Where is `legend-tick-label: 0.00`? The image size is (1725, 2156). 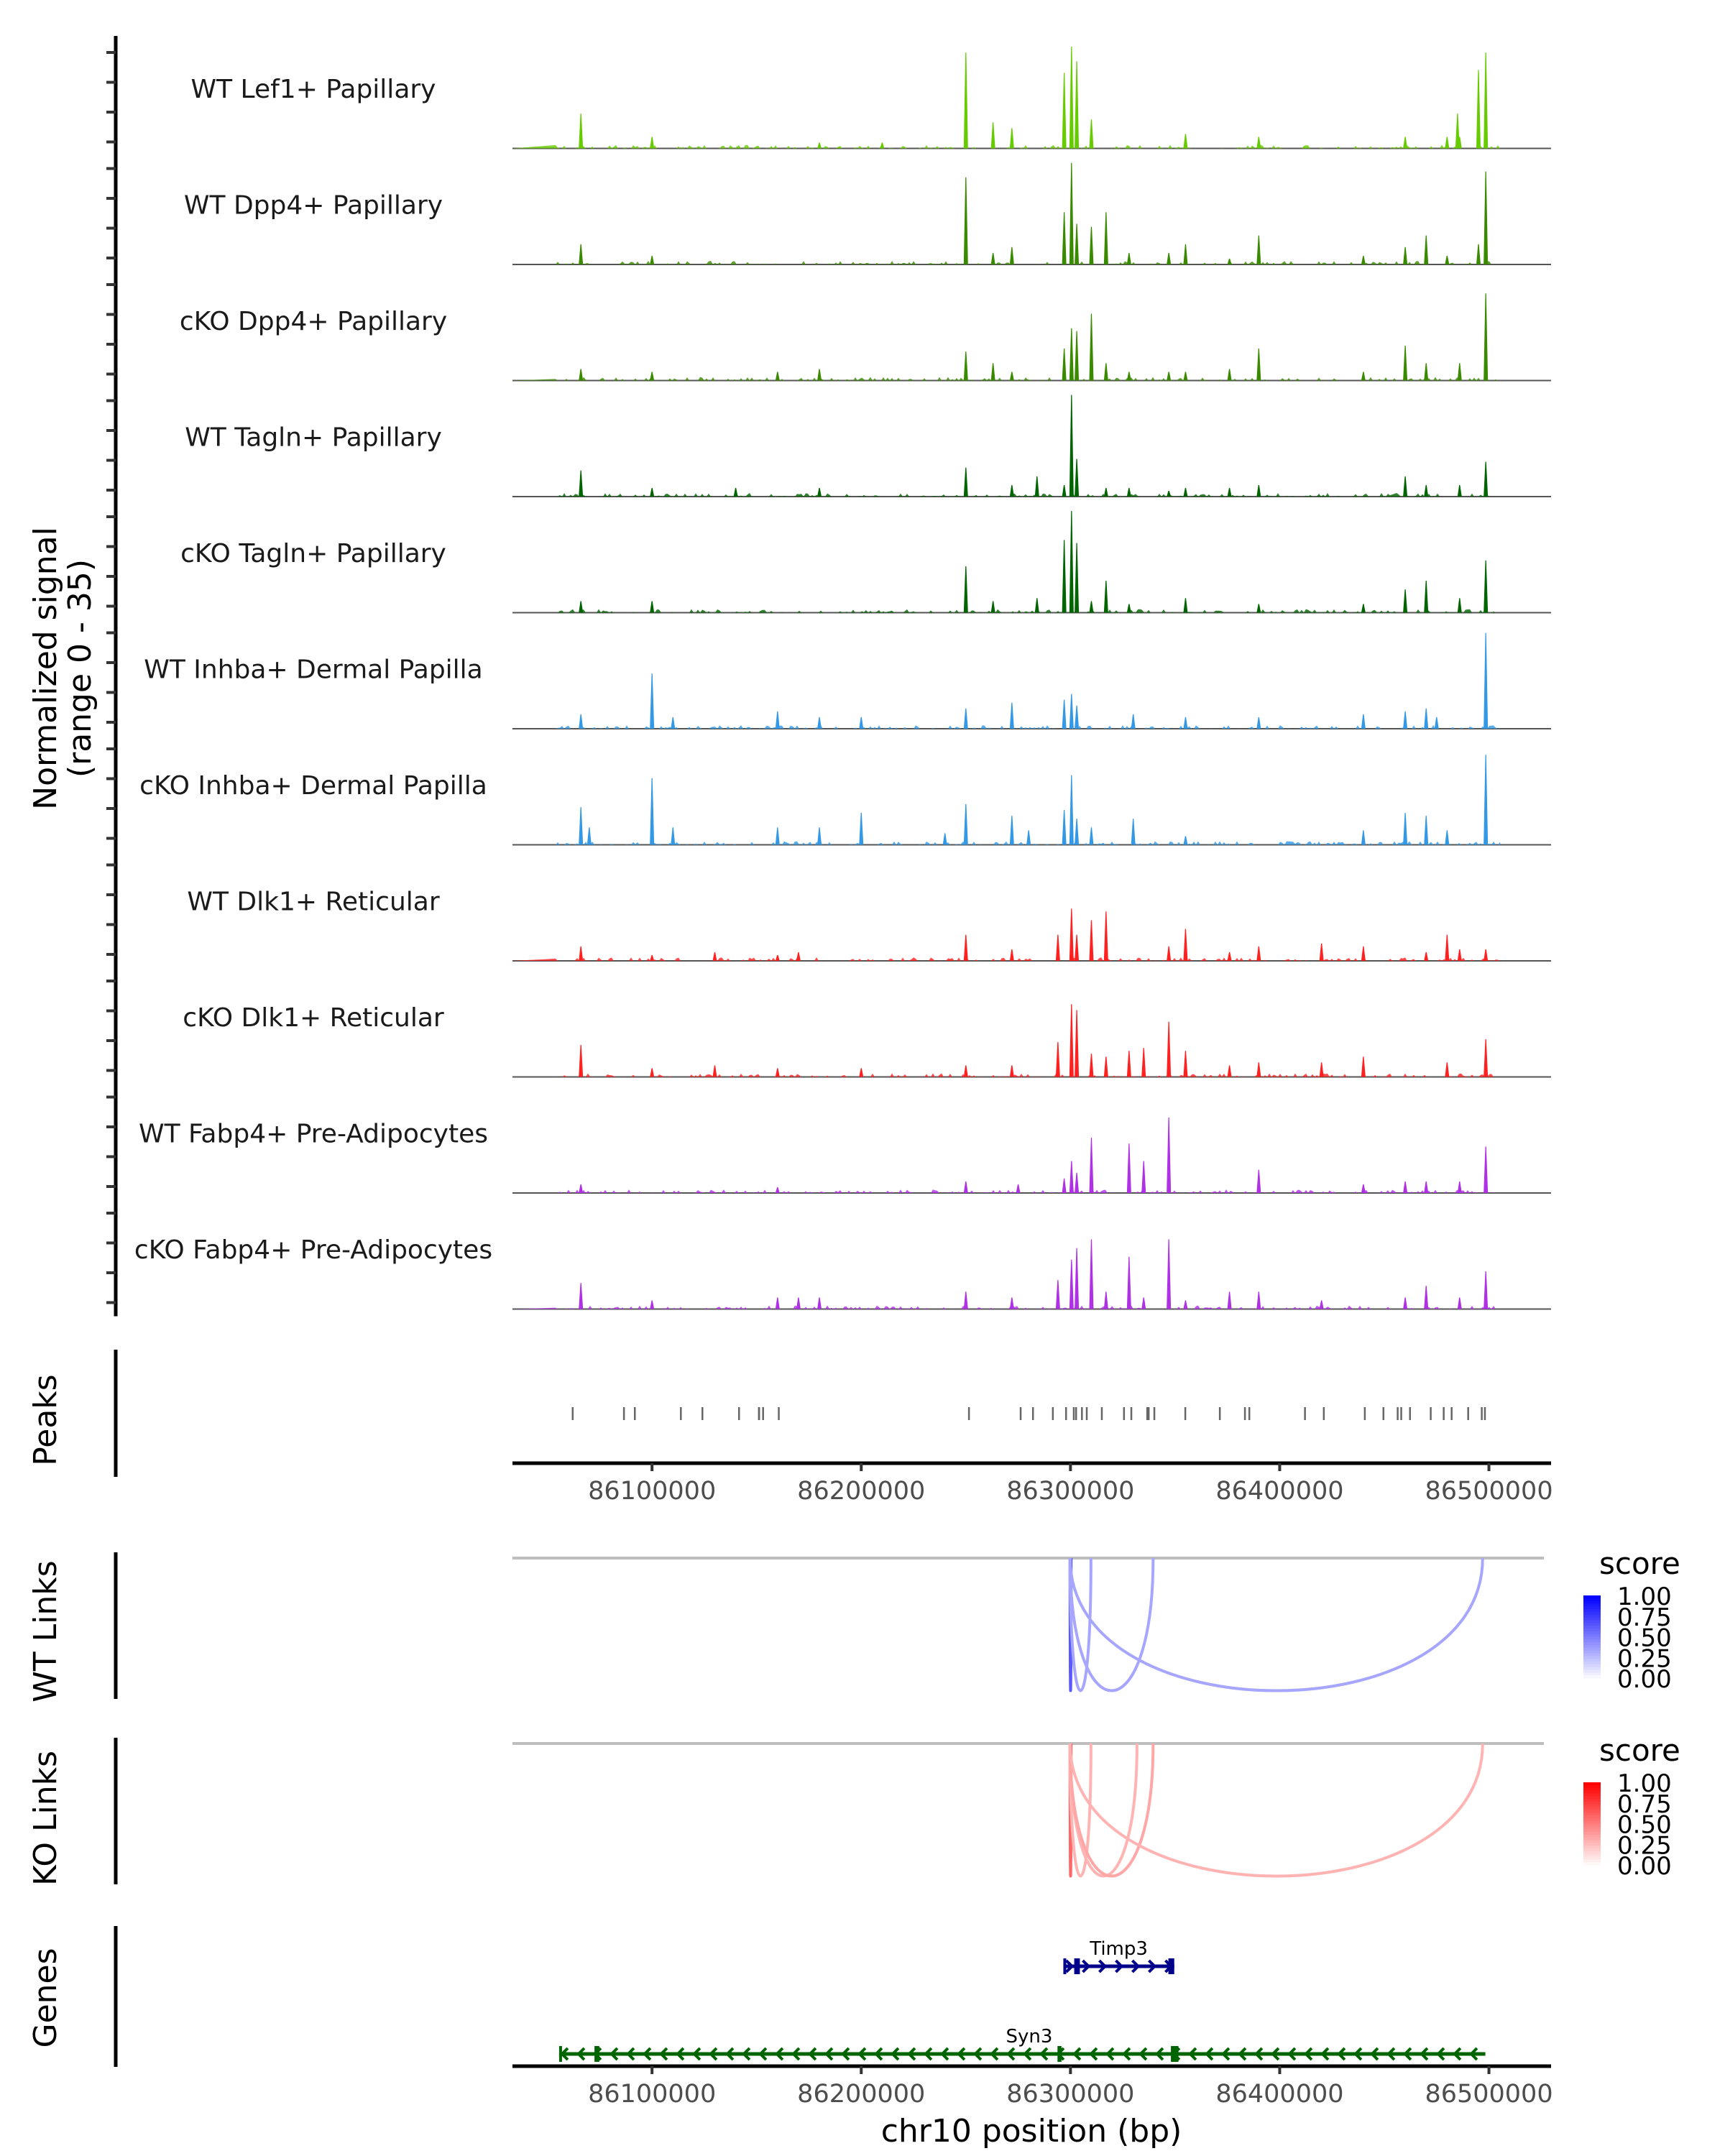
legend-tick-label: 0.00 is located at coordinates (1644, 1866).